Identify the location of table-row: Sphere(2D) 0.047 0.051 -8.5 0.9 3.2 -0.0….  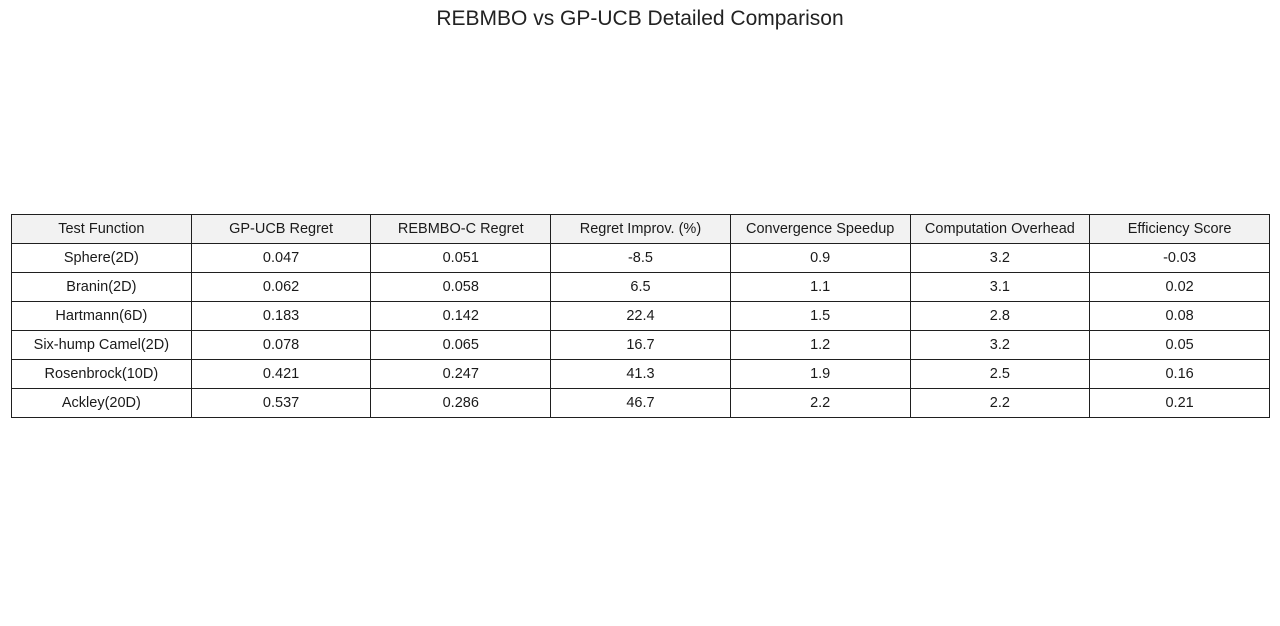
(640, 258).